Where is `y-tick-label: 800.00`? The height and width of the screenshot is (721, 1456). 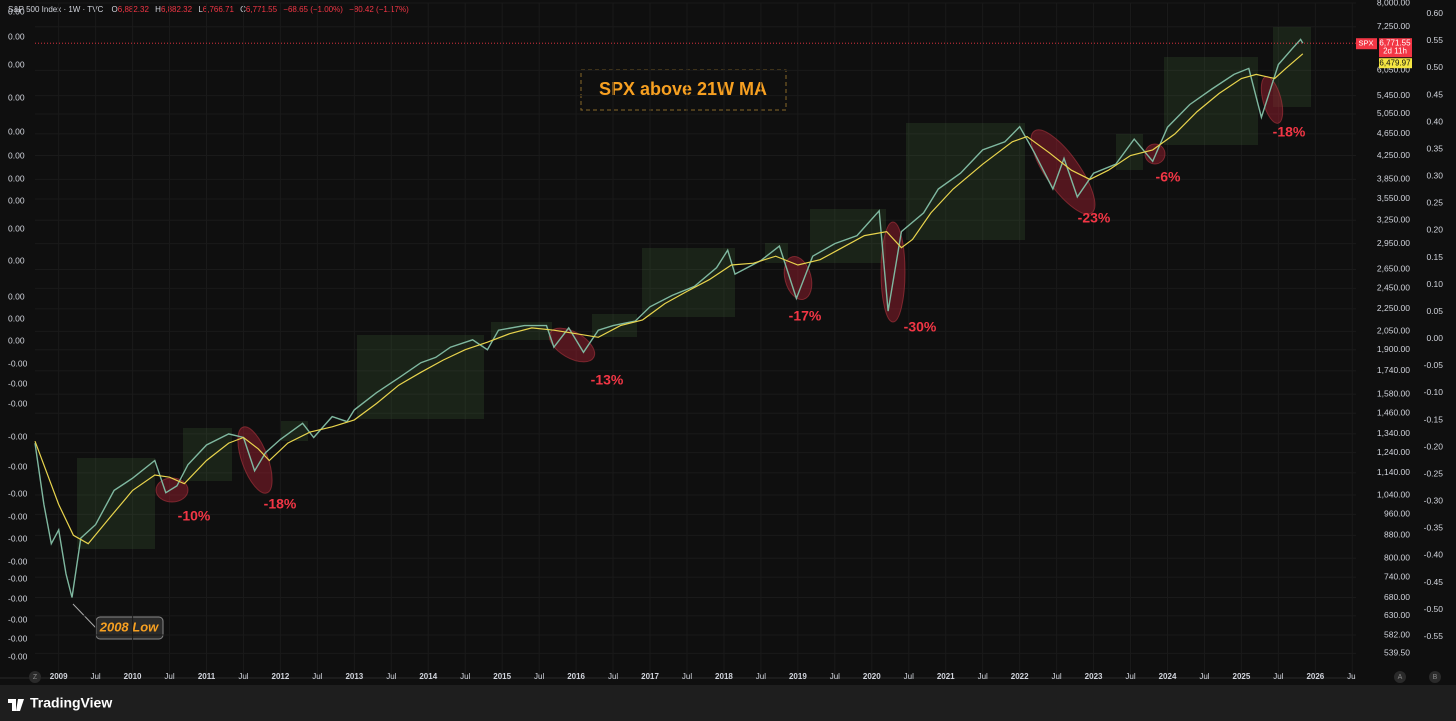
y-tick-label: 800.00 is located at coordinates (1397, 558).